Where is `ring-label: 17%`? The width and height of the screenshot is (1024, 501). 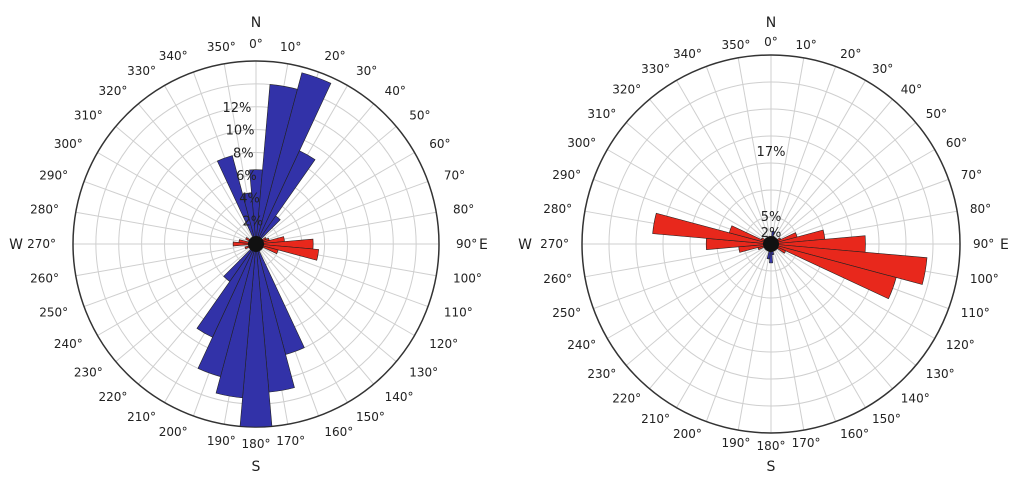
ring-label: 17% is located at coordinates (771, 152).